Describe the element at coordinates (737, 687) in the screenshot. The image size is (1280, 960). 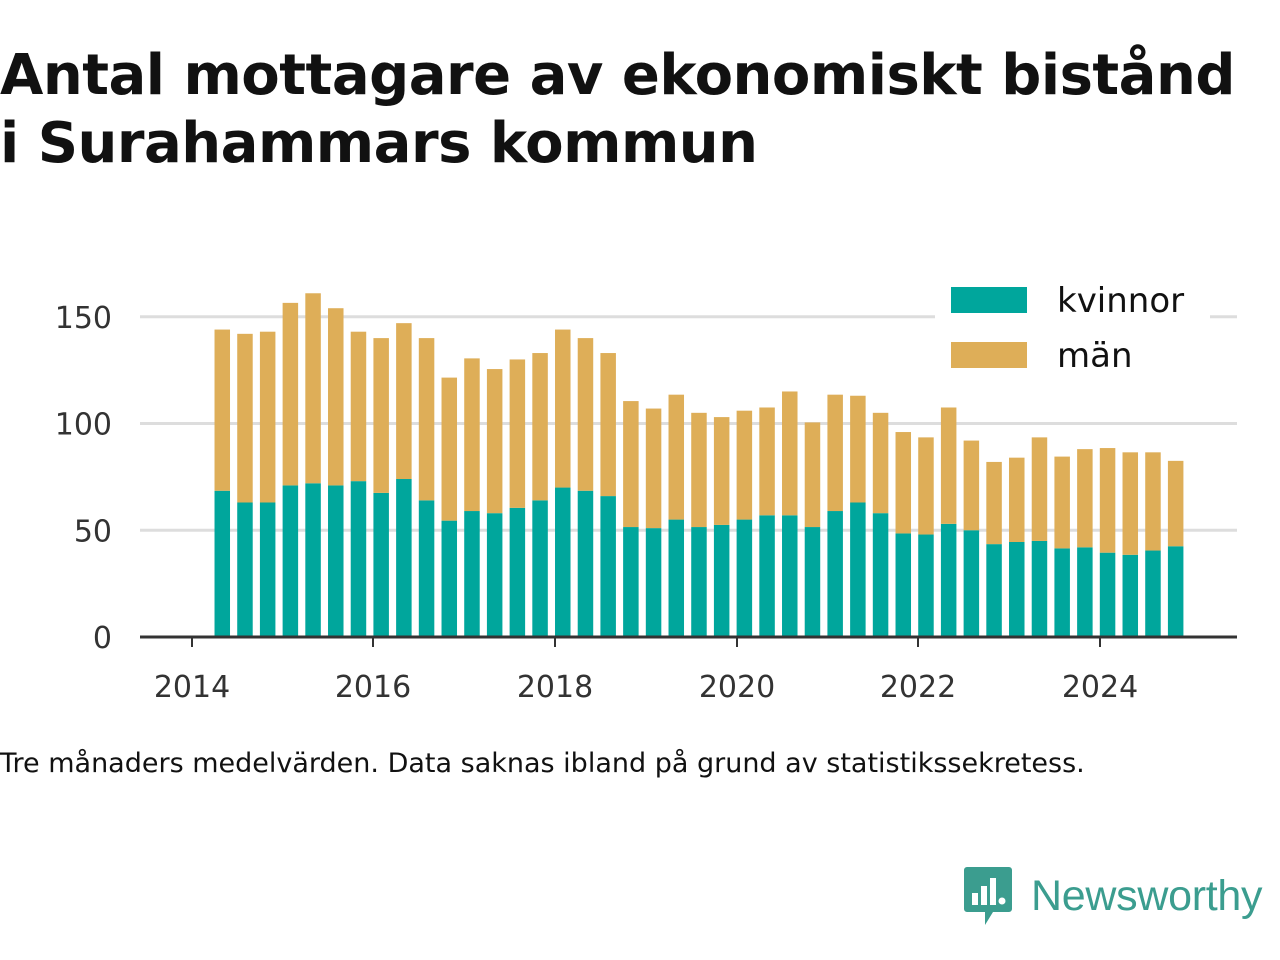
I see `x-tick-label: 2020` at that location.